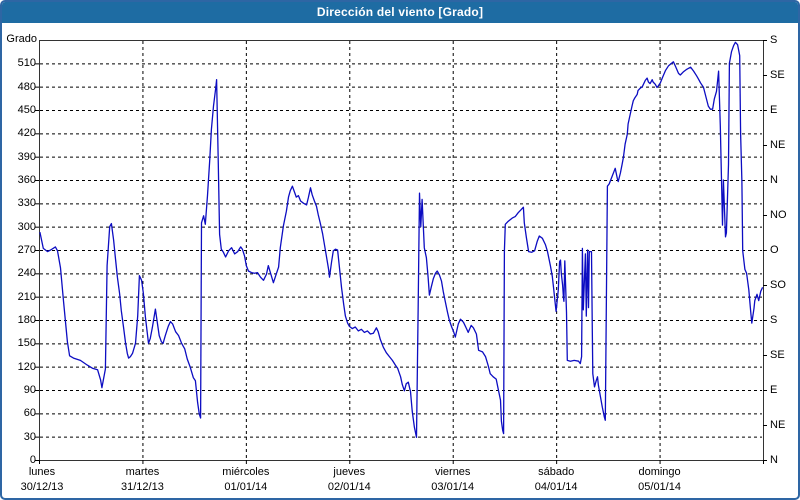 This screenshot has width=800, height=500. Describe the element at coordinates (26, 133) in the screenshot. I see `y-tick-label: 420` at that location.